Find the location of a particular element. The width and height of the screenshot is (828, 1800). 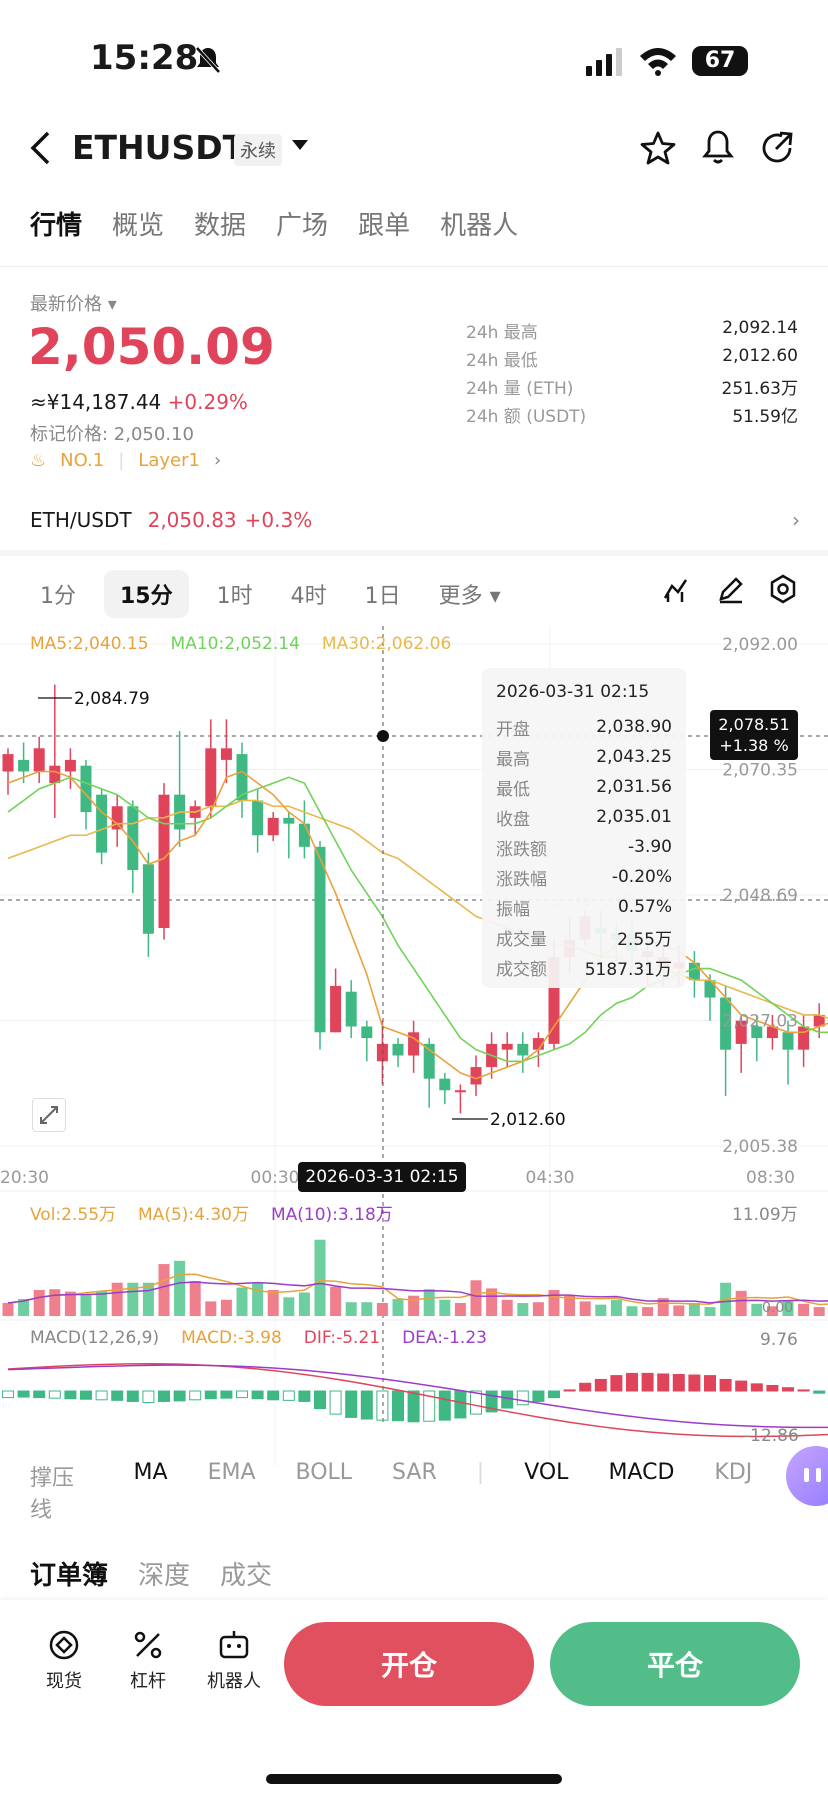

home-indicator is located at coordinates (414, 1779).